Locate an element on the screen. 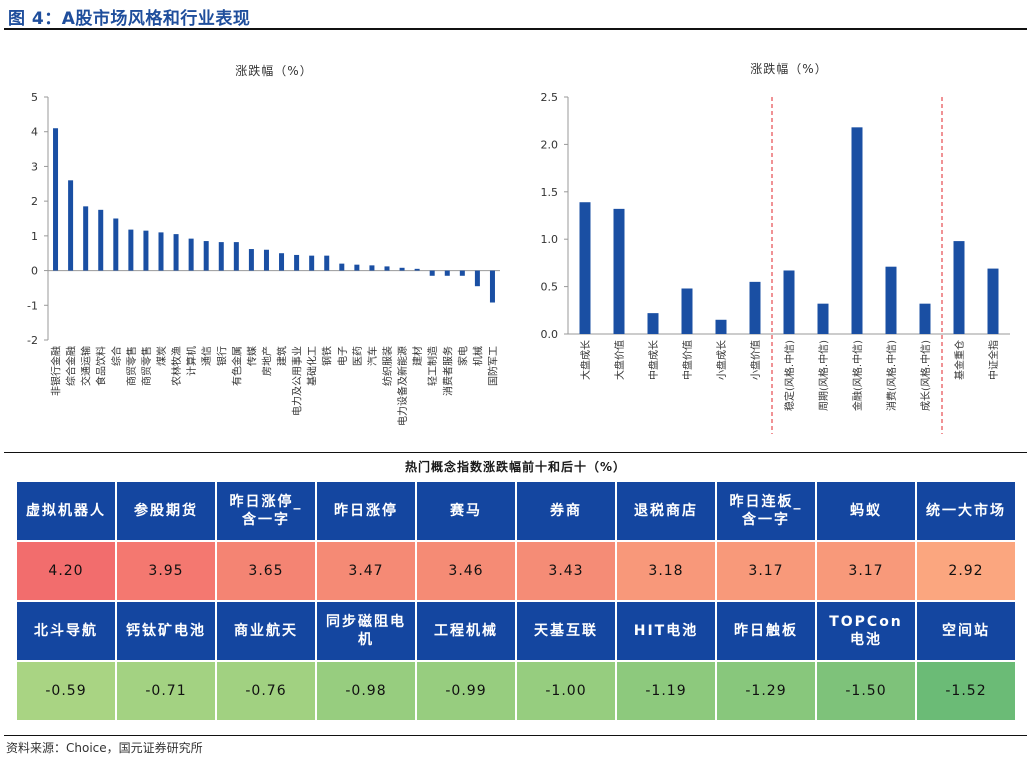  category-label: 综合金融 is located at coordinates (71, 366).